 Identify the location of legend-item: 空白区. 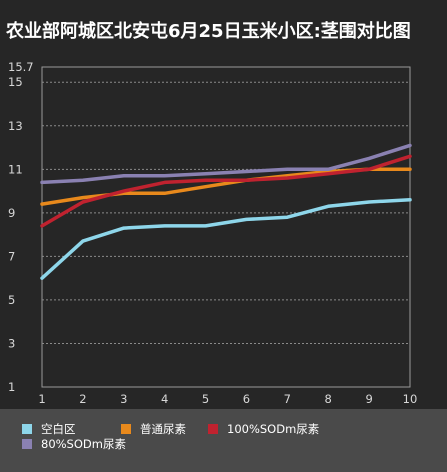
(49, 429).